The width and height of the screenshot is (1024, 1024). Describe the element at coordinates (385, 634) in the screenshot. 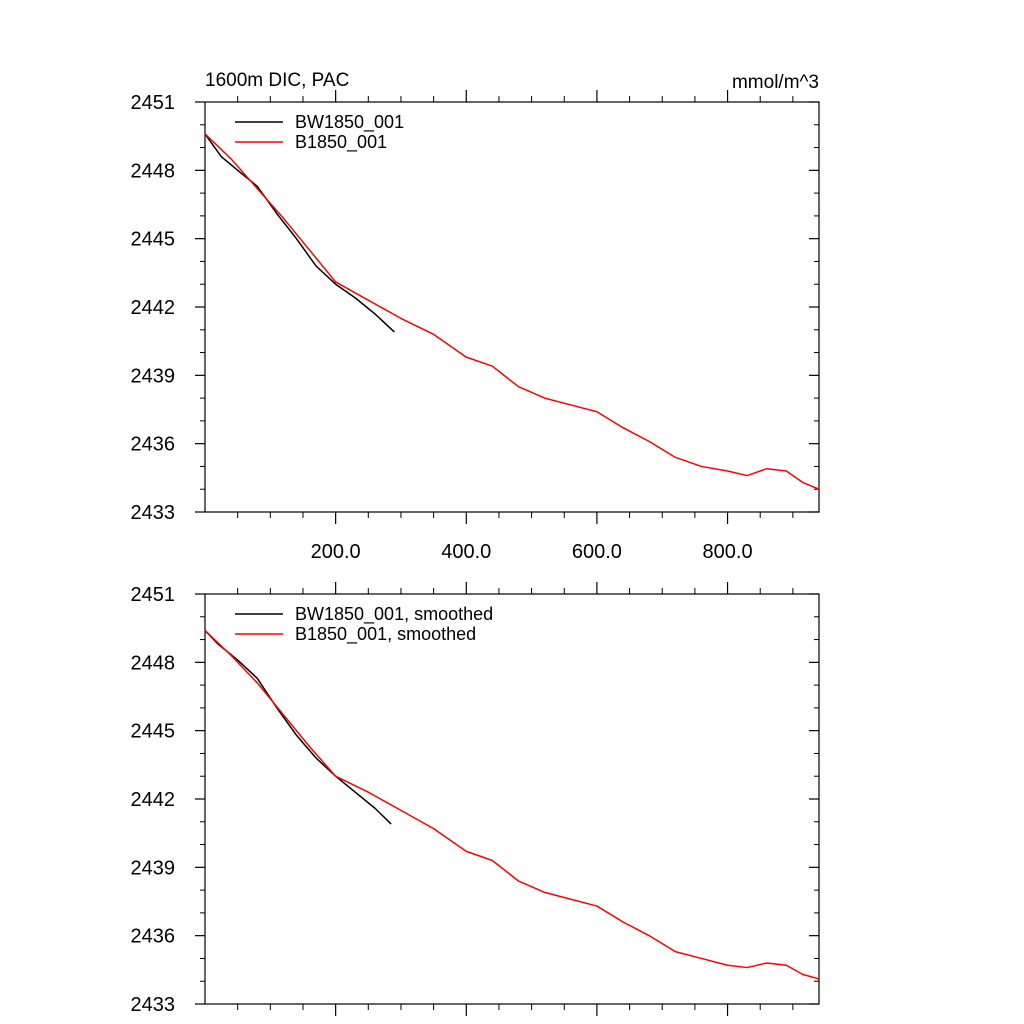

I see `legend-label: B1850_001, smoothed` at that location.